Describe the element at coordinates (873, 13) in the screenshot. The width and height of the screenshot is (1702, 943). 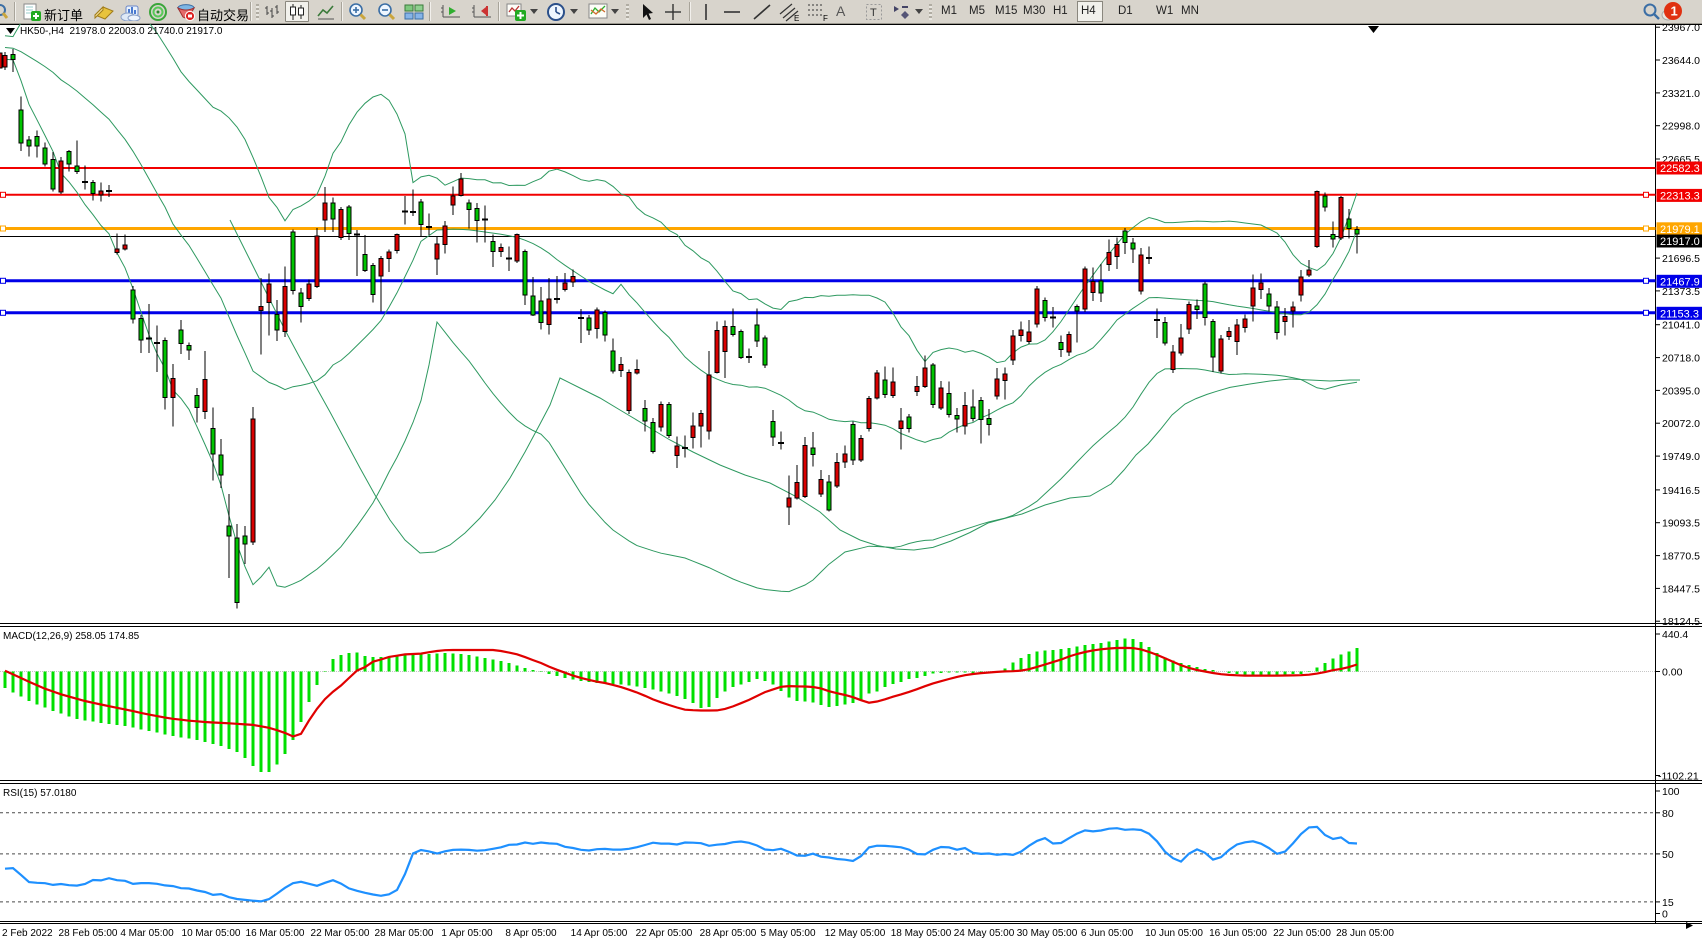
I see `svg-text: T` at that location.